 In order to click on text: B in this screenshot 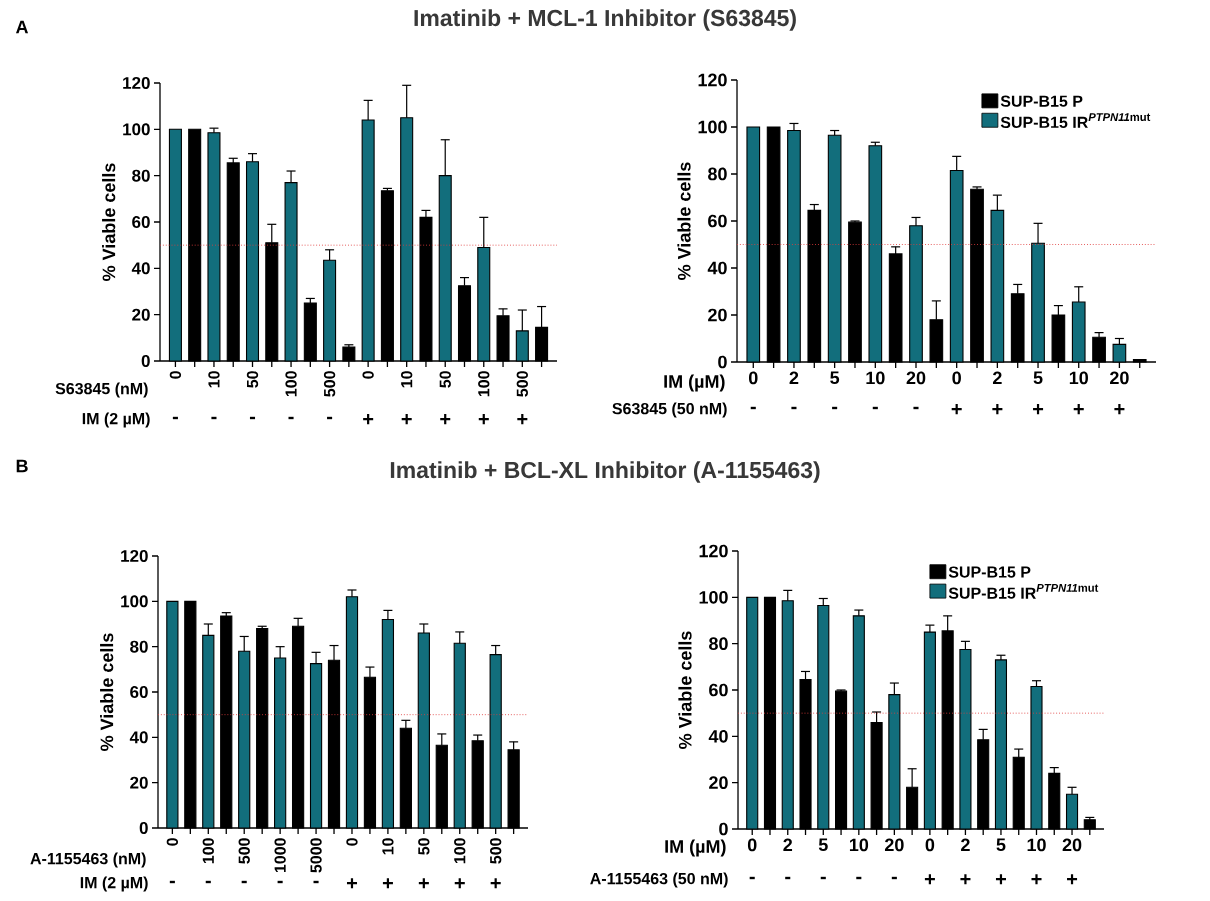, I will do `click(22, 466)`.